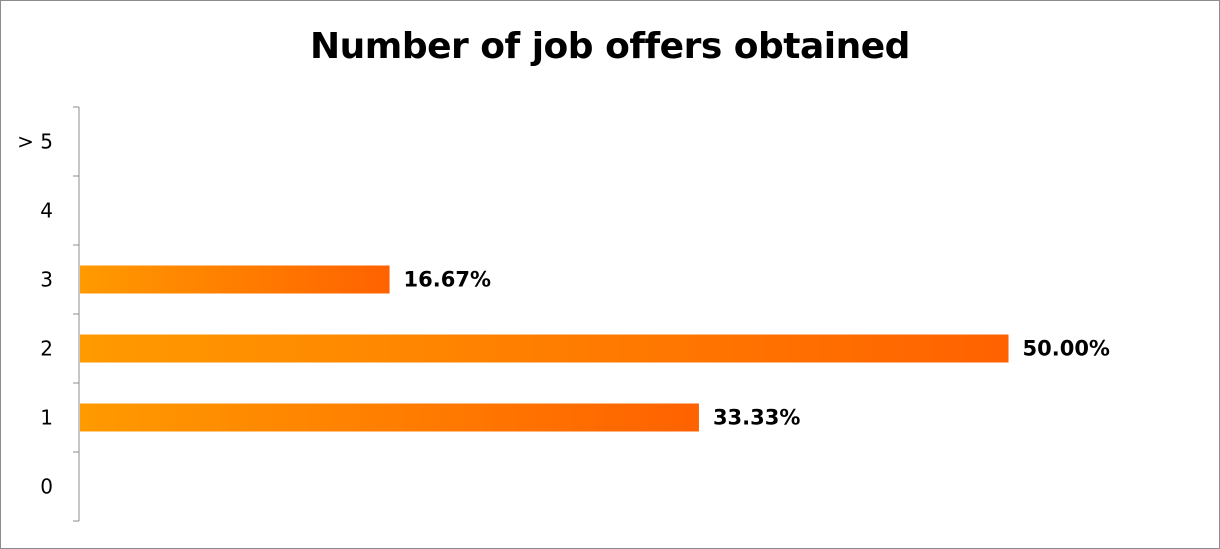 This screenshot has width=1220, height=549. I want to click on data-label: 16.67%, so click(447, 280).